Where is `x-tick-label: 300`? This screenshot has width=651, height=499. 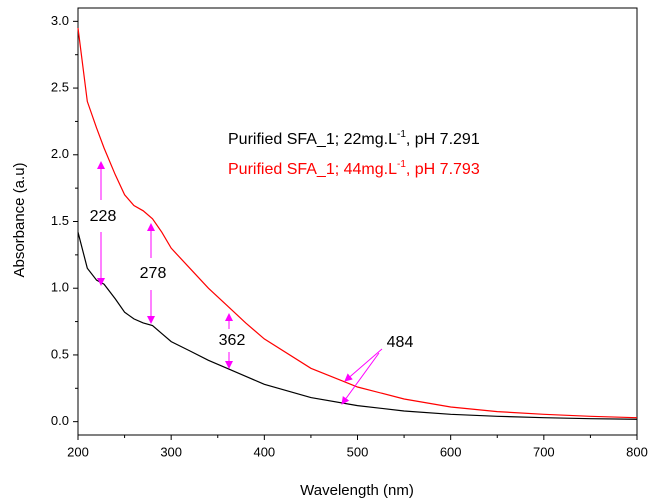 x-tick-label: 300 is located at coordinates (171, 451).